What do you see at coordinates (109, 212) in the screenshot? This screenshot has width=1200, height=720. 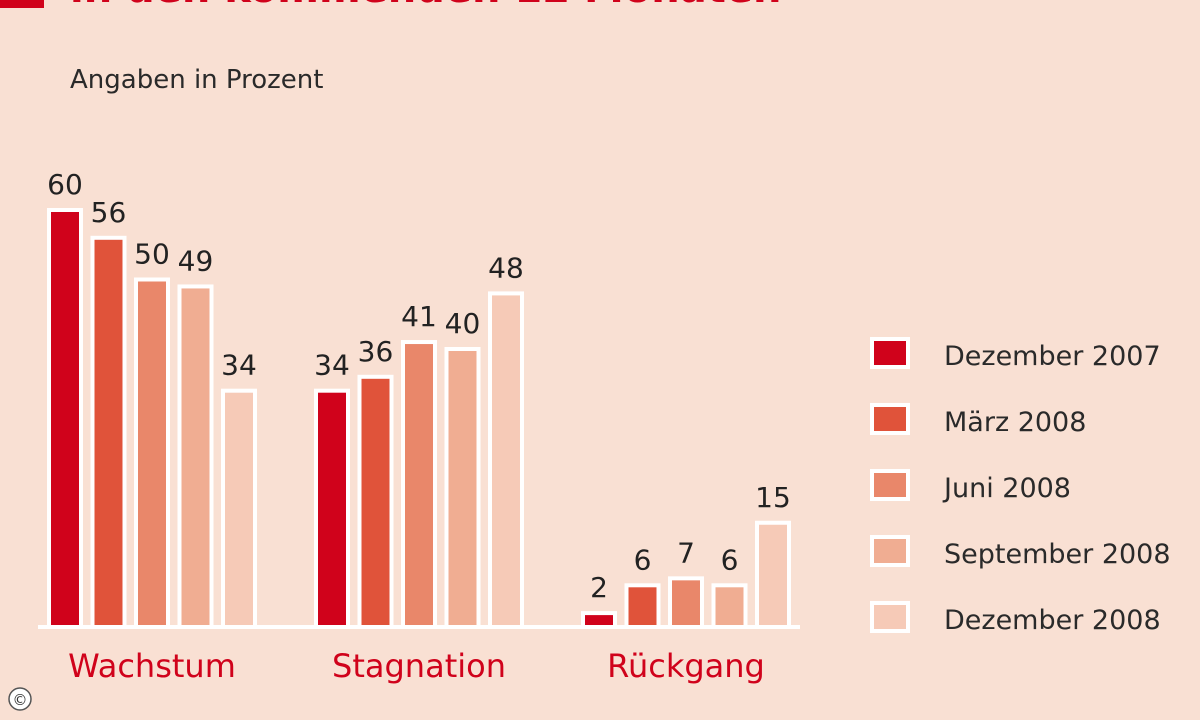 I see `value-label: 56` at bounding box center [109, 212].